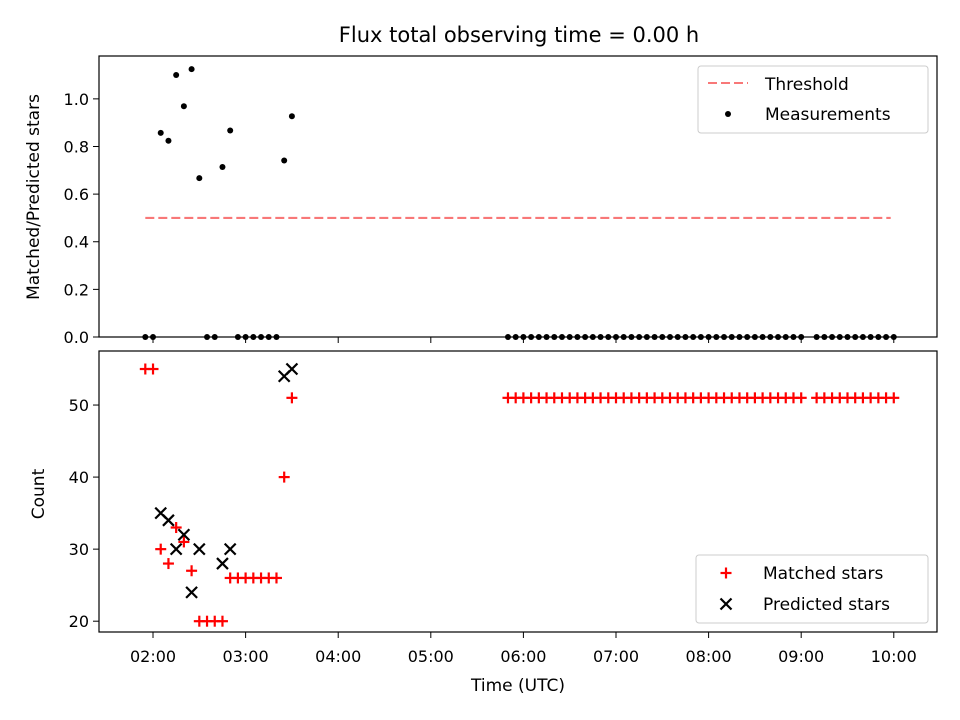 This screenshot has width=960, height=720. I want to click on legend-measurements-label: Measurements, so click(828, 115).